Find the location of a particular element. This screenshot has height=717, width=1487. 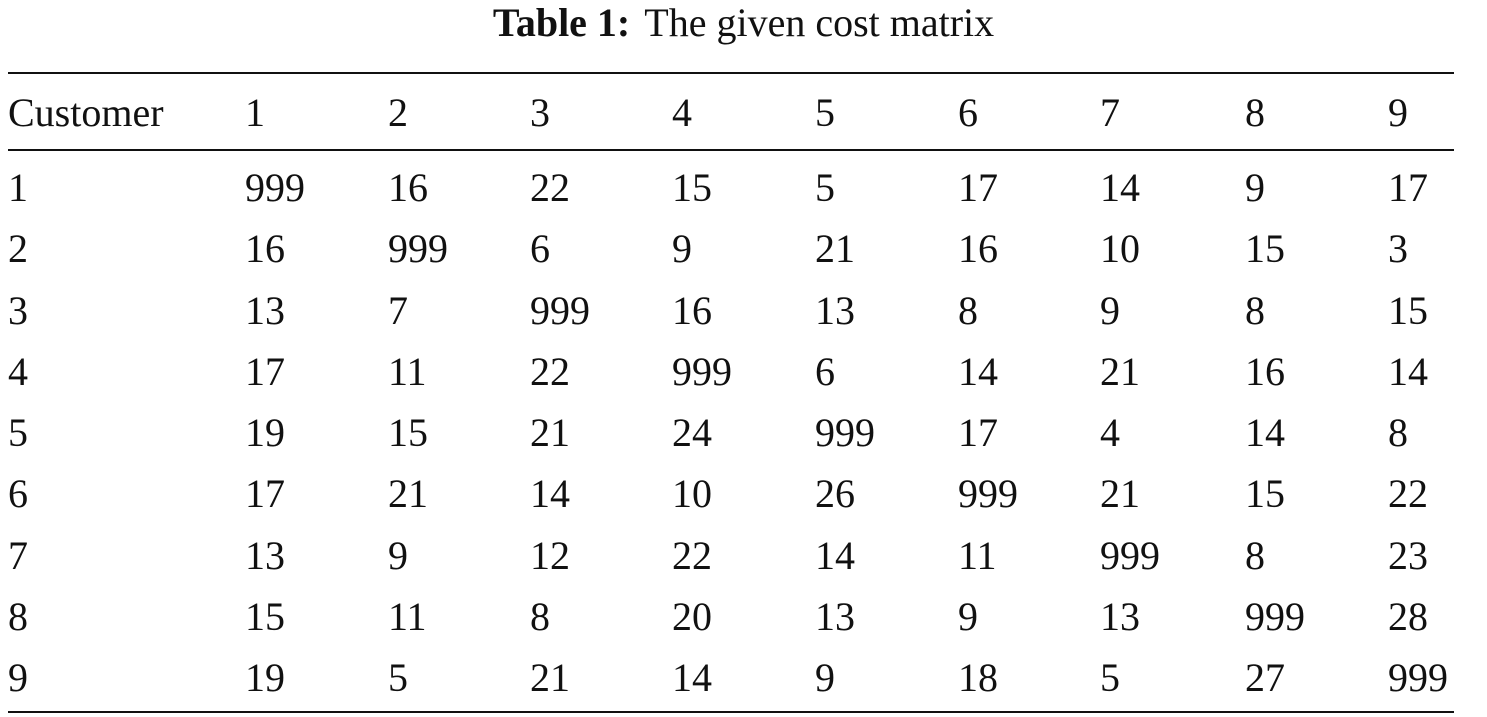

row-label: 1 is located at coordinates (18, 187).